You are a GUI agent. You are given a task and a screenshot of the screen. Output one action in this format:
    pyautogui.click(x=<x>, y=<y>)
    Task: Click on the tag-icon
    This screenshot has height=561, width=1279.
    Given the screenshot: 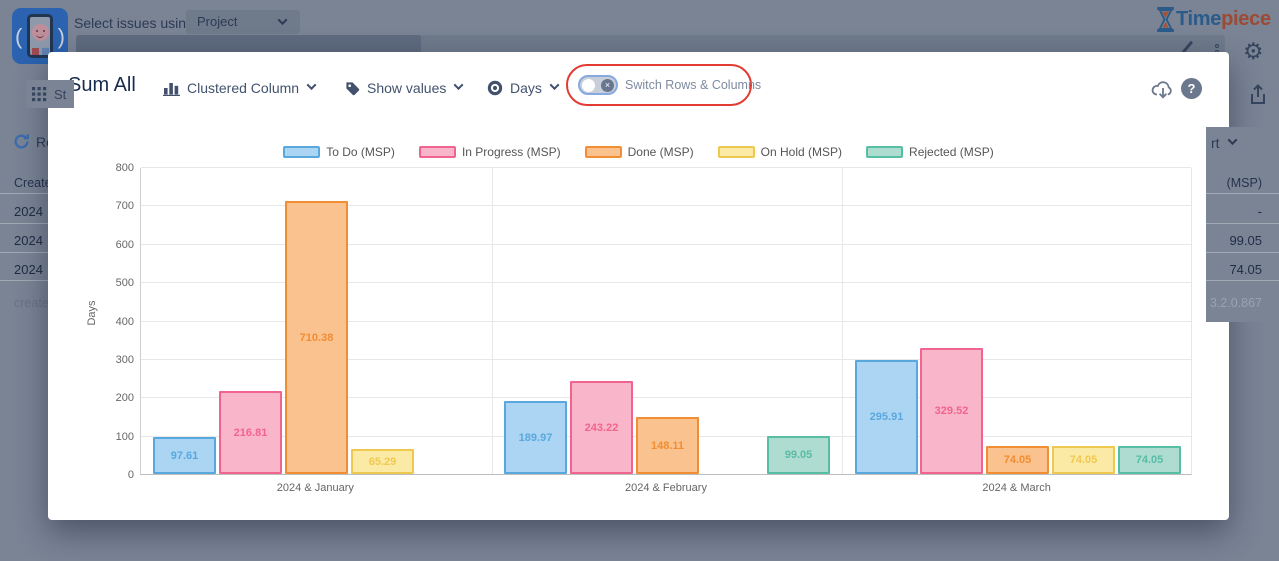 What is the action you would take?
    pyautogui.click(x=353, y=88)
    